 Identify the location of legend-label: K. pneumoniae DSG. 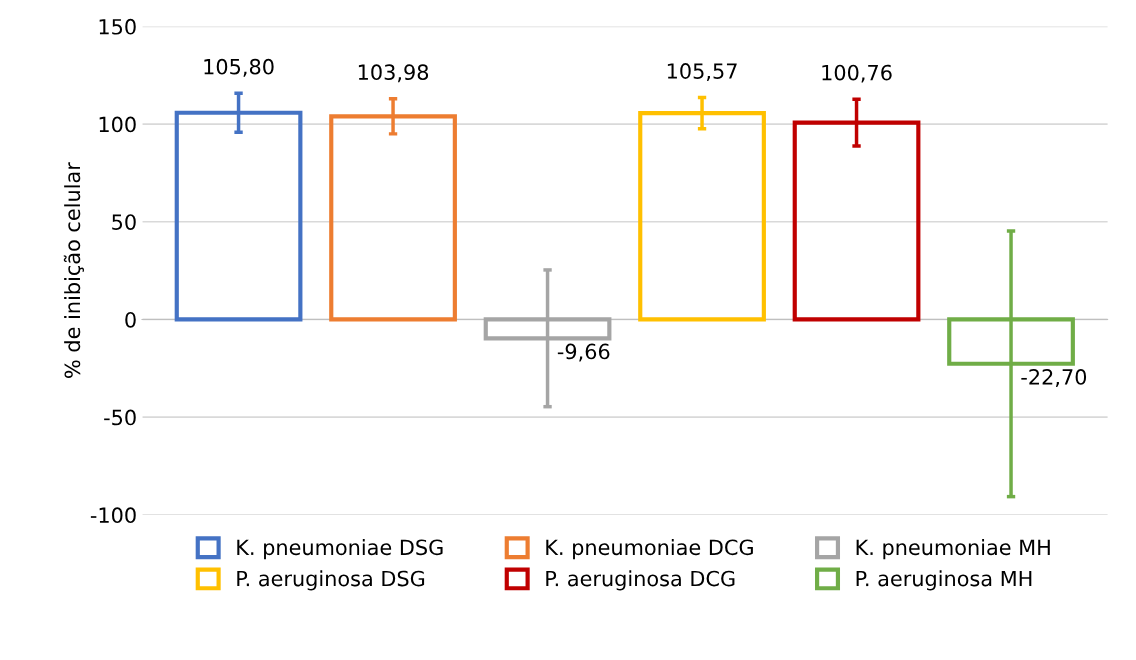
(340, 549).